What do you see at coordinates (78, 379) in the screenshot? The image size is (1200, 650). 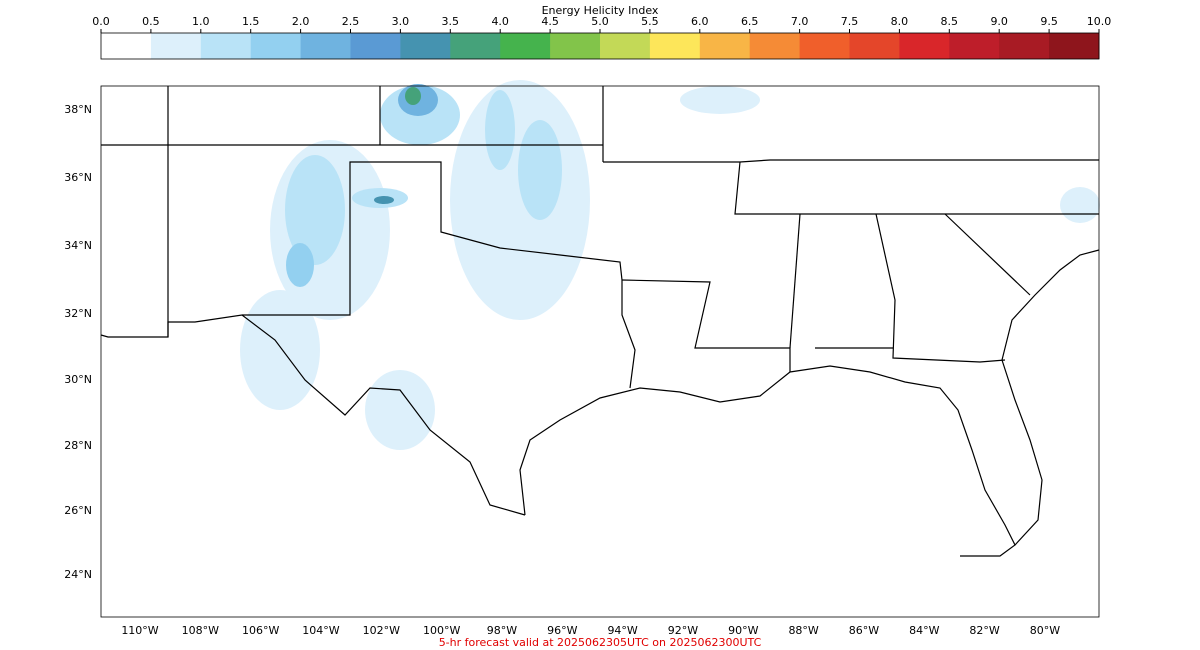 I see `lat-label: 30°N` at bounding box center [78, 379].